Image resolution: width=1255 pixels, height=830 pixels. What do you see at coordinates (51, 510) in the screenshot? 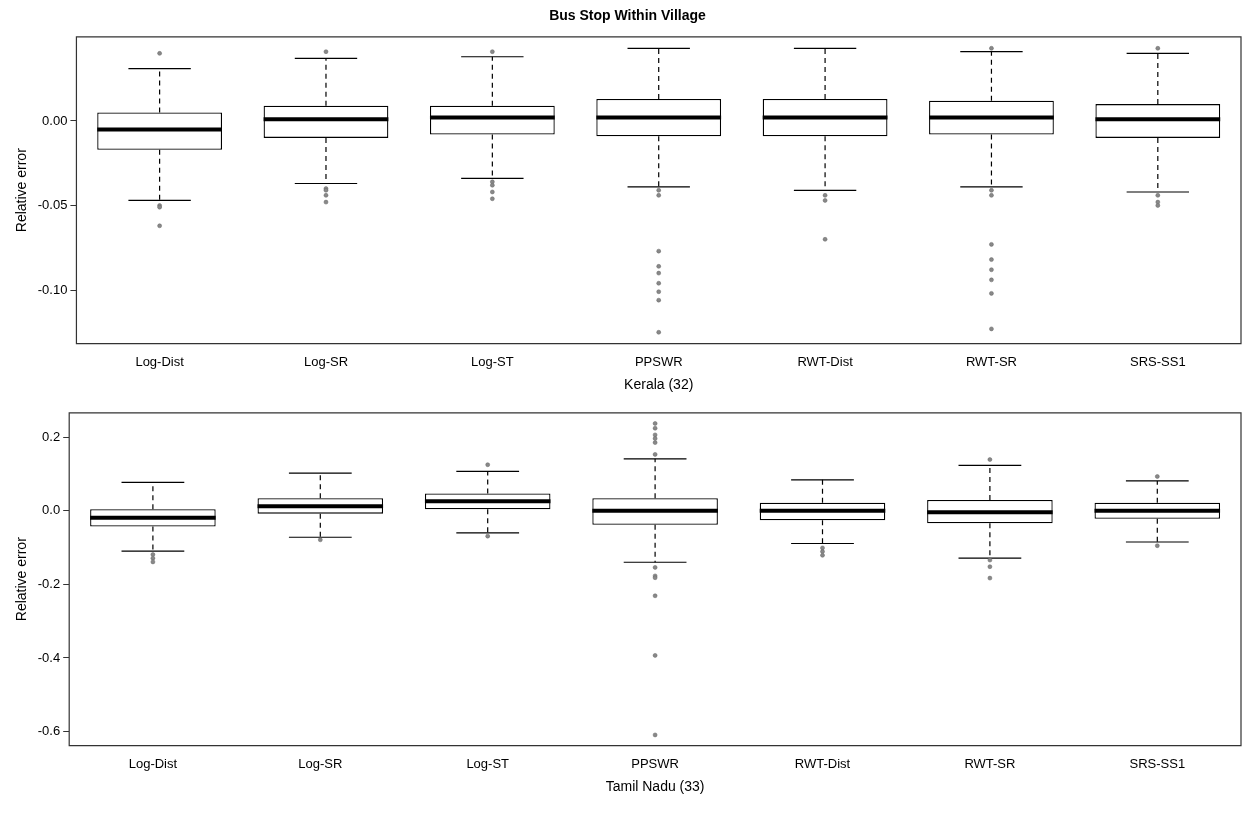
I see `y-tick-label: 0.0` at bounding box center [51, 510].